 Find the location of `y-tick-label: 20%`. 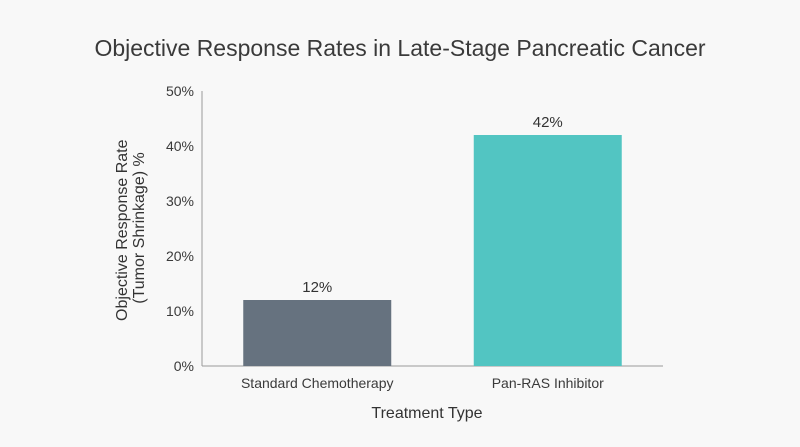

y-tick-label: 20% is located at coordinates (180, 256).